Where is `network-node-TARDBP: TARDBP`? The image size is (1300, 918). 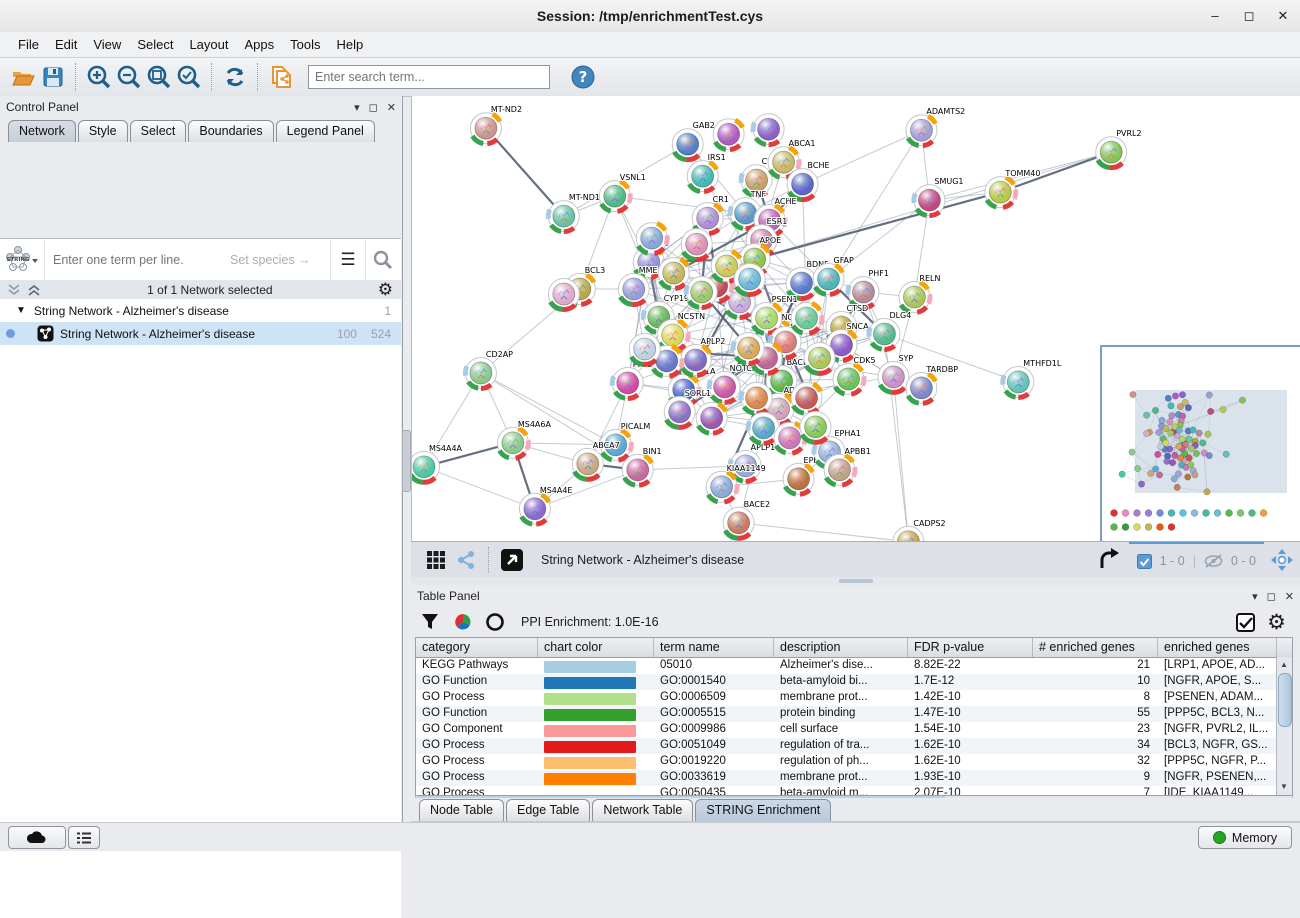
network-node-TARDBP: TARDBP is located at coordinates (932, 384).